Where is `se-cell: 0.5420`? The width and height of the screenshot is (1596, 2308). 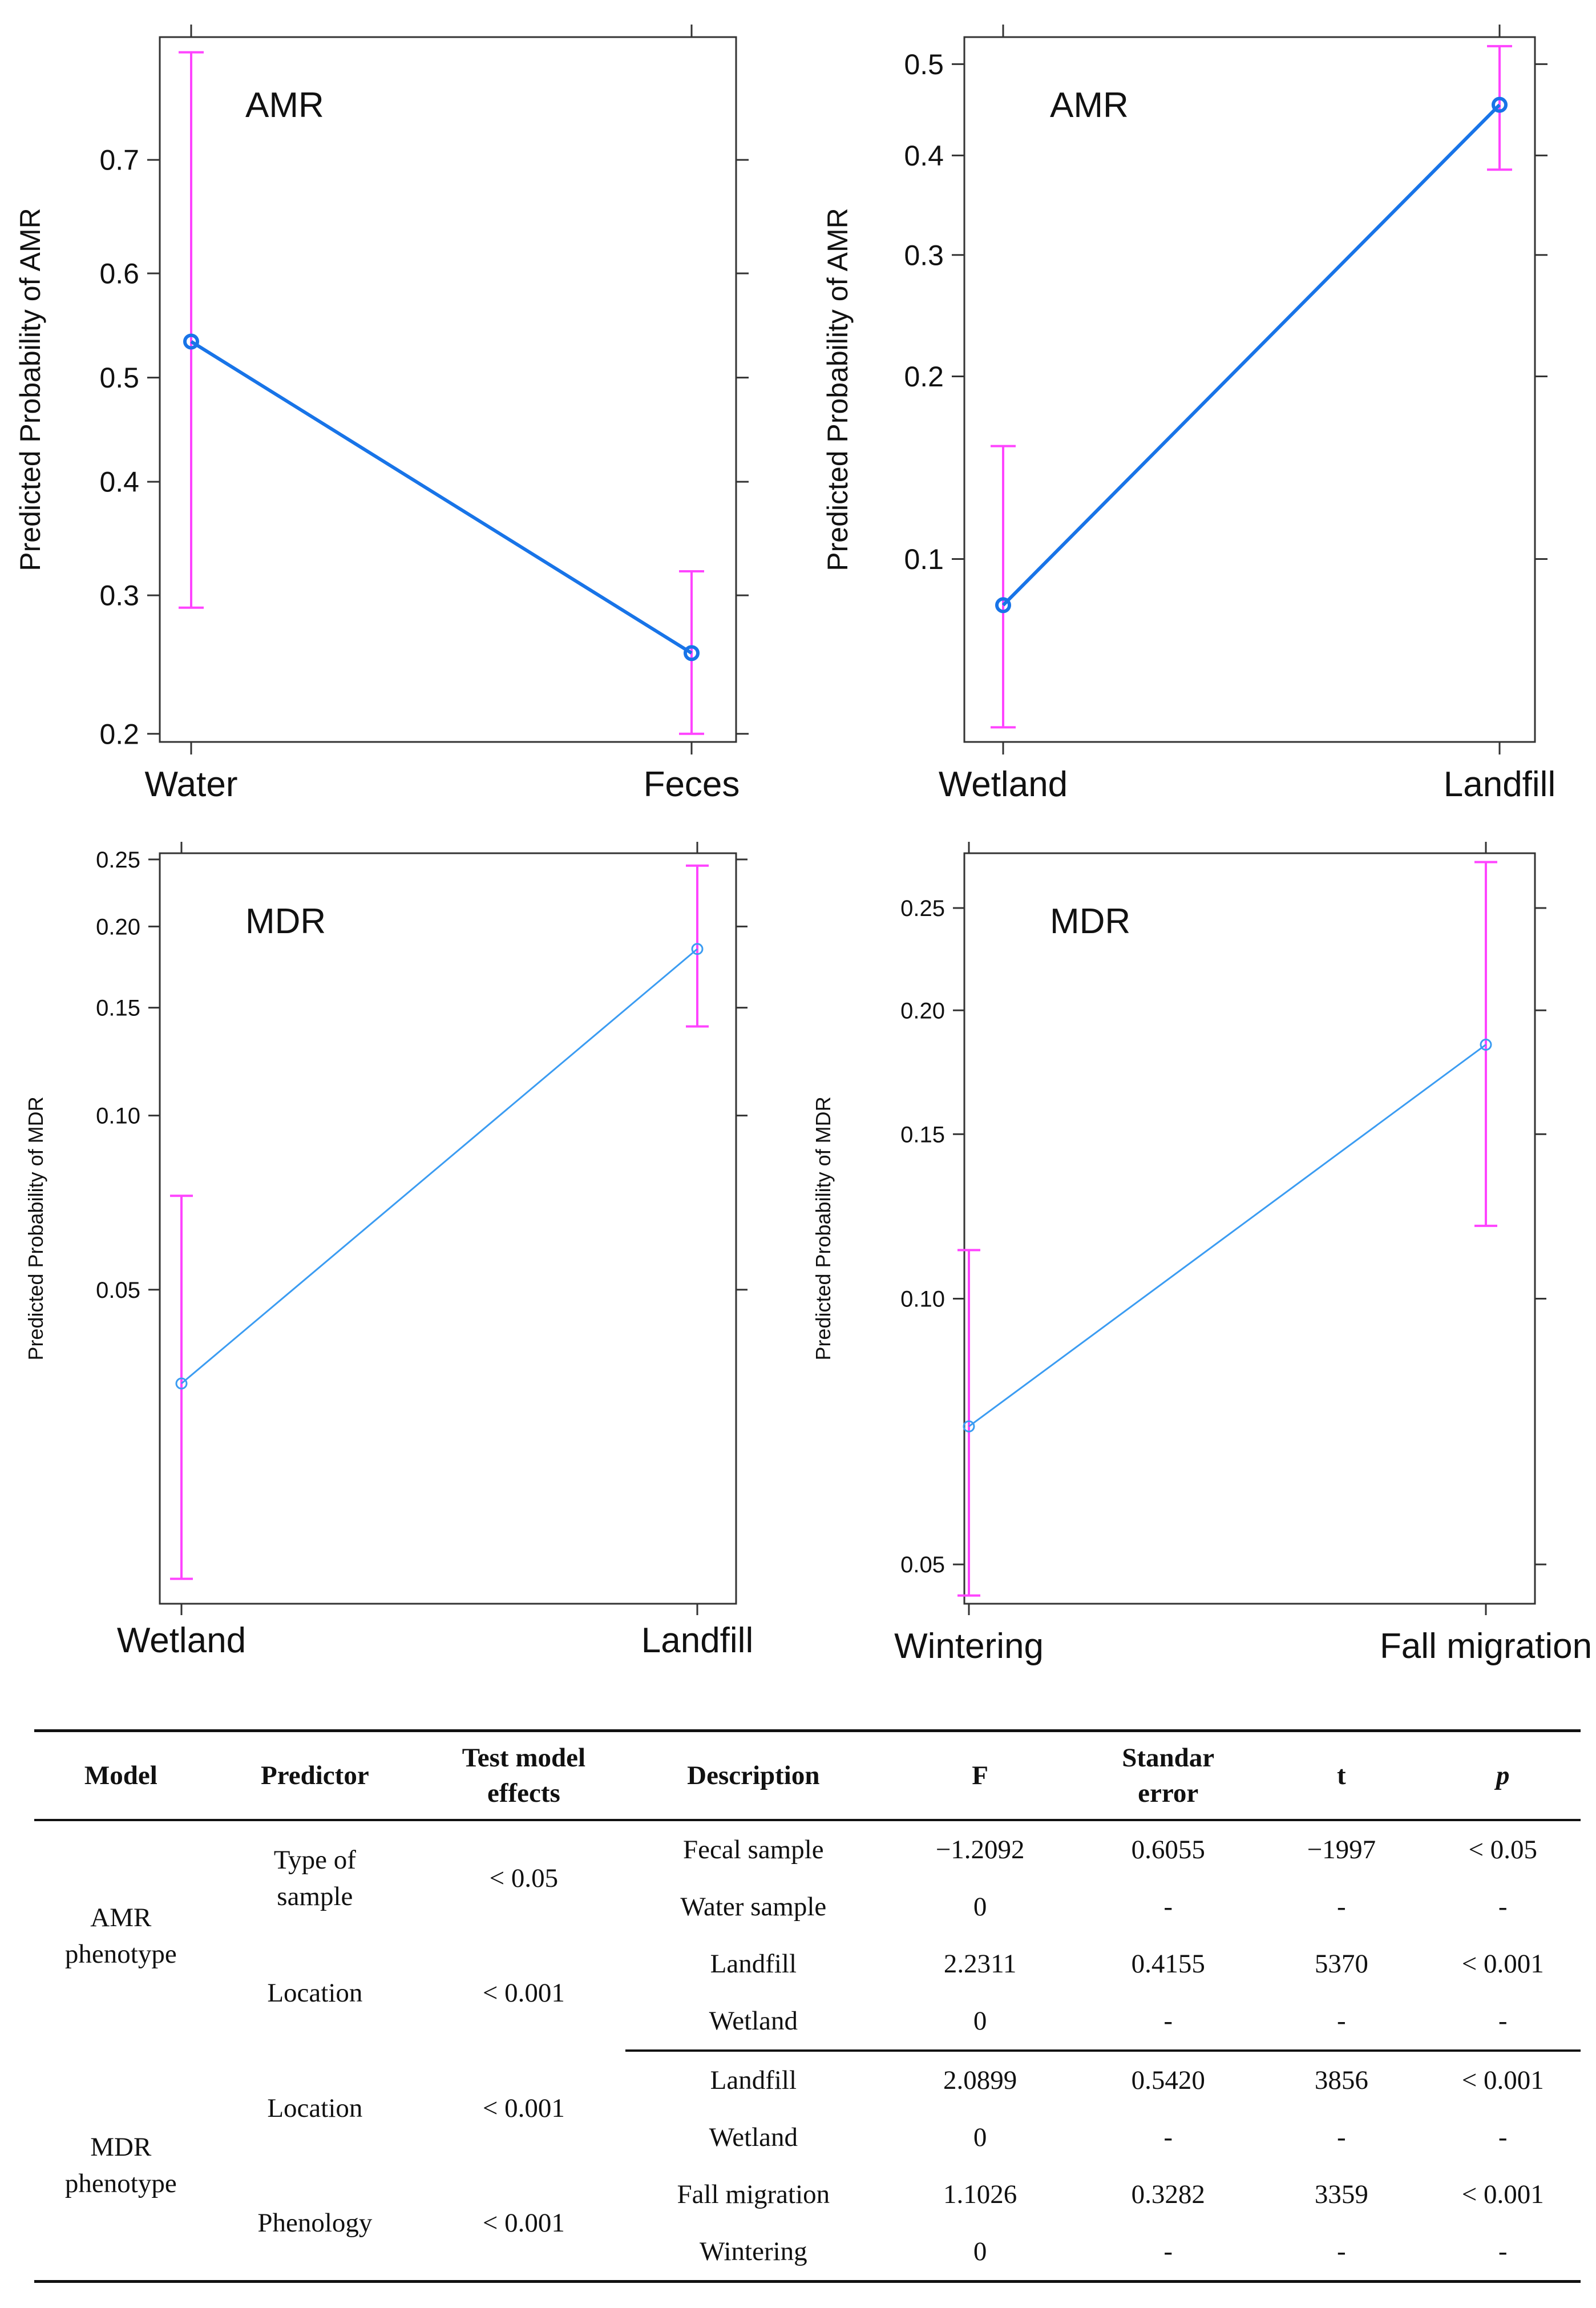 se-cell: 0.5420 is located at coordinates (1168, 2080).